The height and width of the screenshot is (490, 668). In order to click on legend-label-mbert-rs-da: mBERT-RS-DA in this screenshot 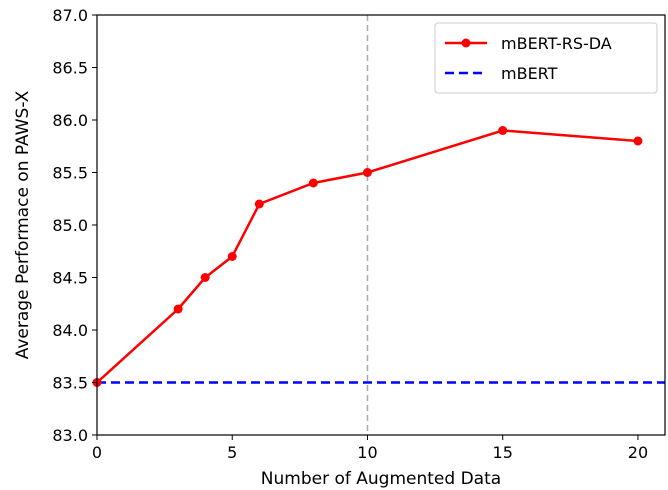, I will do `click(556, 43)`.